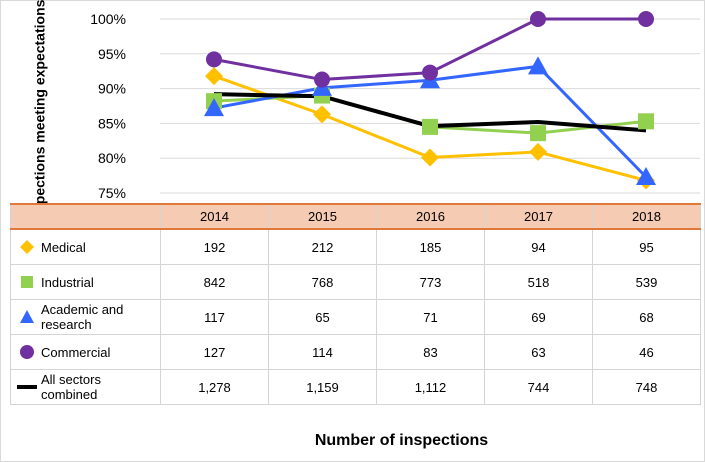 This screenshot has height=462, width=705. I want to click on table-row-industrial: Industrial 842 768 773 518 539, so click(355, 282).